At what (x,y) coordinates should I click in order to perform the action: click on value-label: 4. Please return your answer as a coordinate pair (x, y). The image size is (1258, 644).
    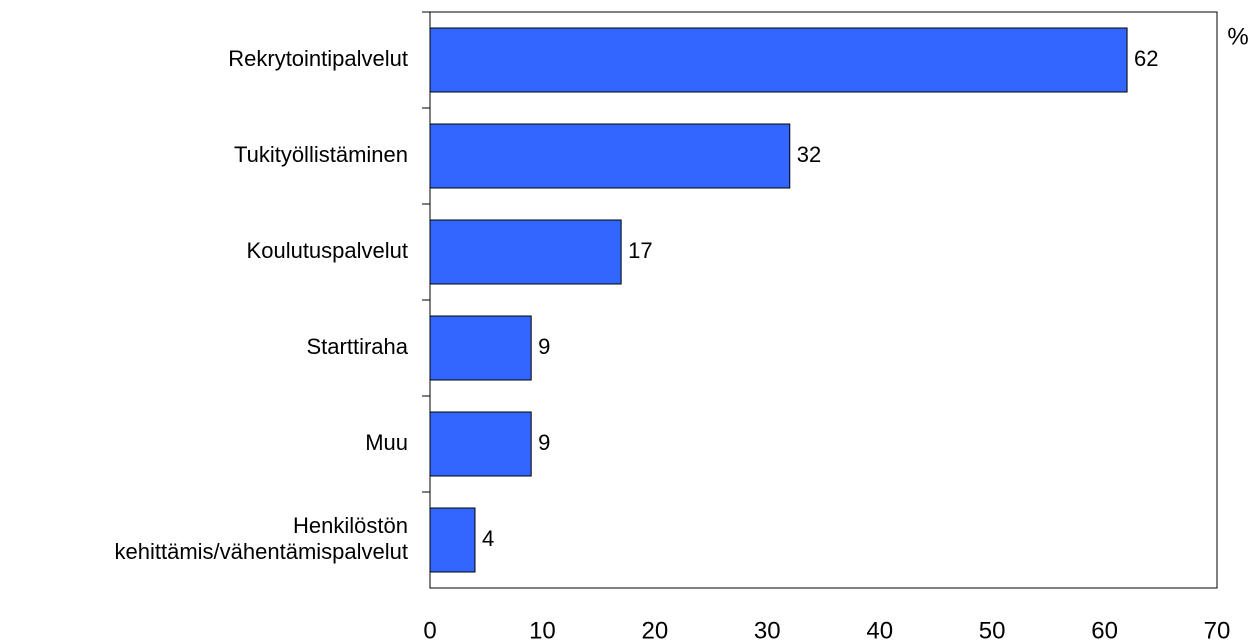
    Looking at the image, I should click on (488, 538).